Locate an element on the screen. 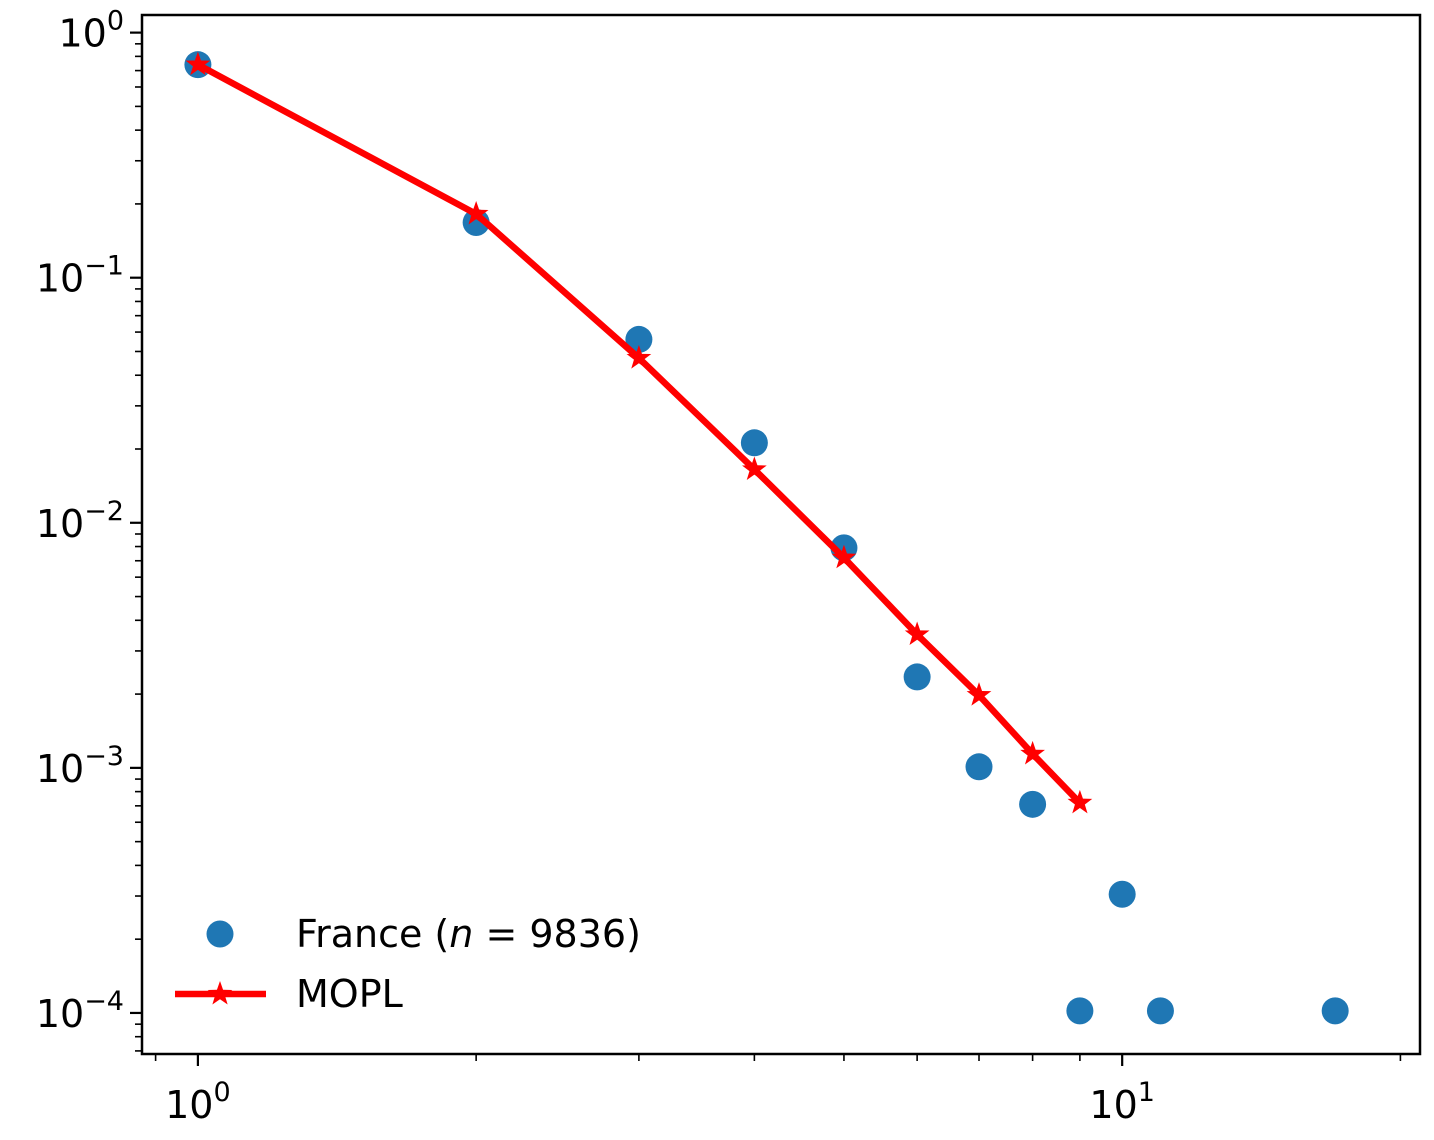 The image size is (1434, 1140). y-tick-label: 10⁰ is located at coordinates (91, 31).